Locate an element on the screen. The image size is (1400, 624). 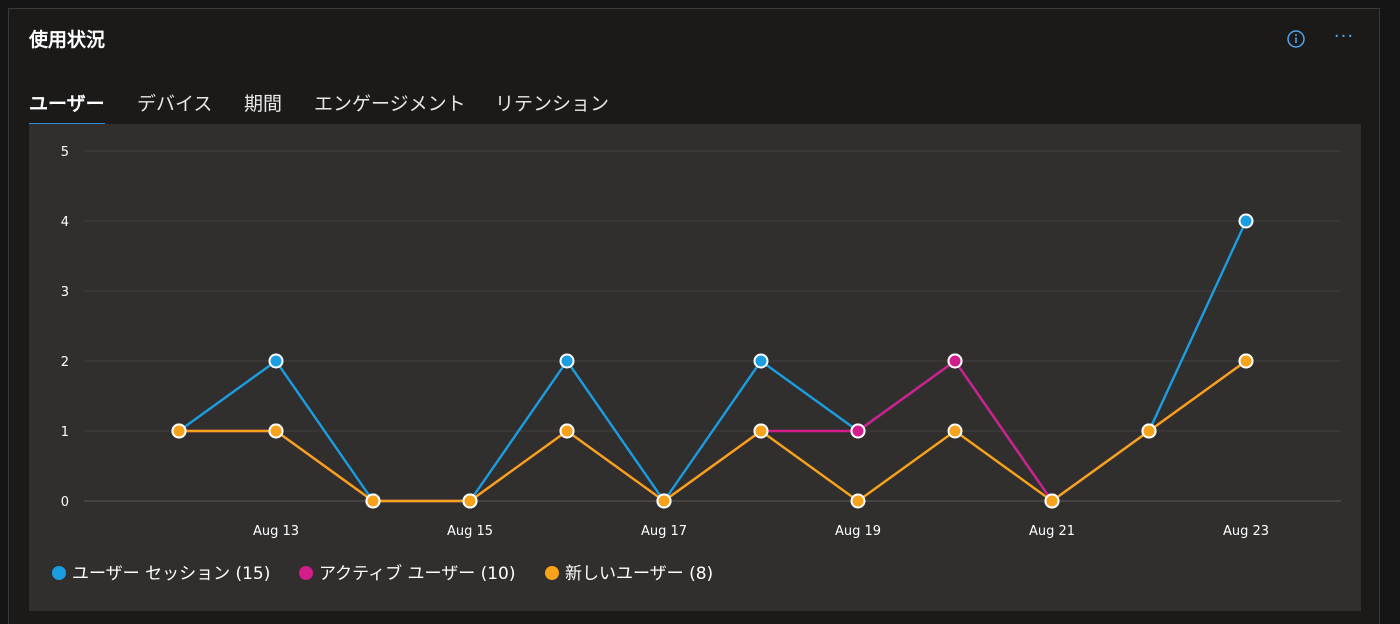
legend-dot-sessions is located at coordinates (59, 573).